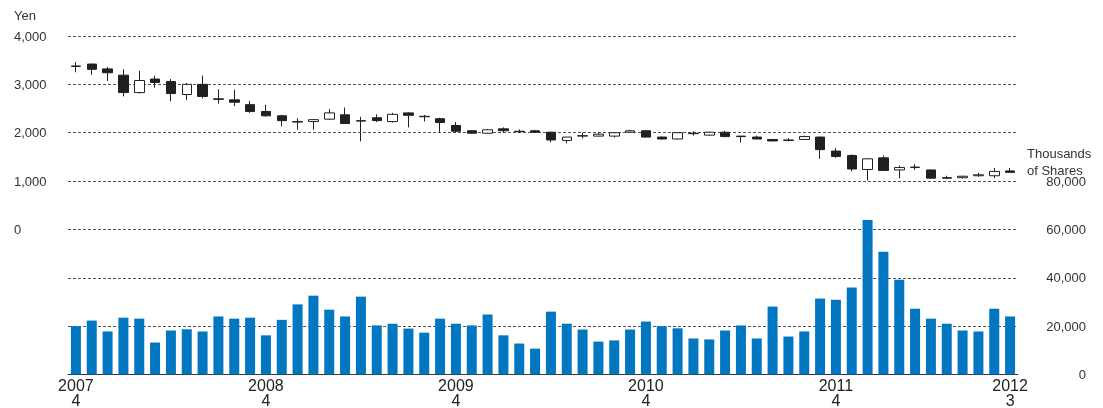 The image size is (1103, 408). Describe the element at coordinates (1066, 229) in the screenshot. I see `y2-tick-label: 60,000` at that location.